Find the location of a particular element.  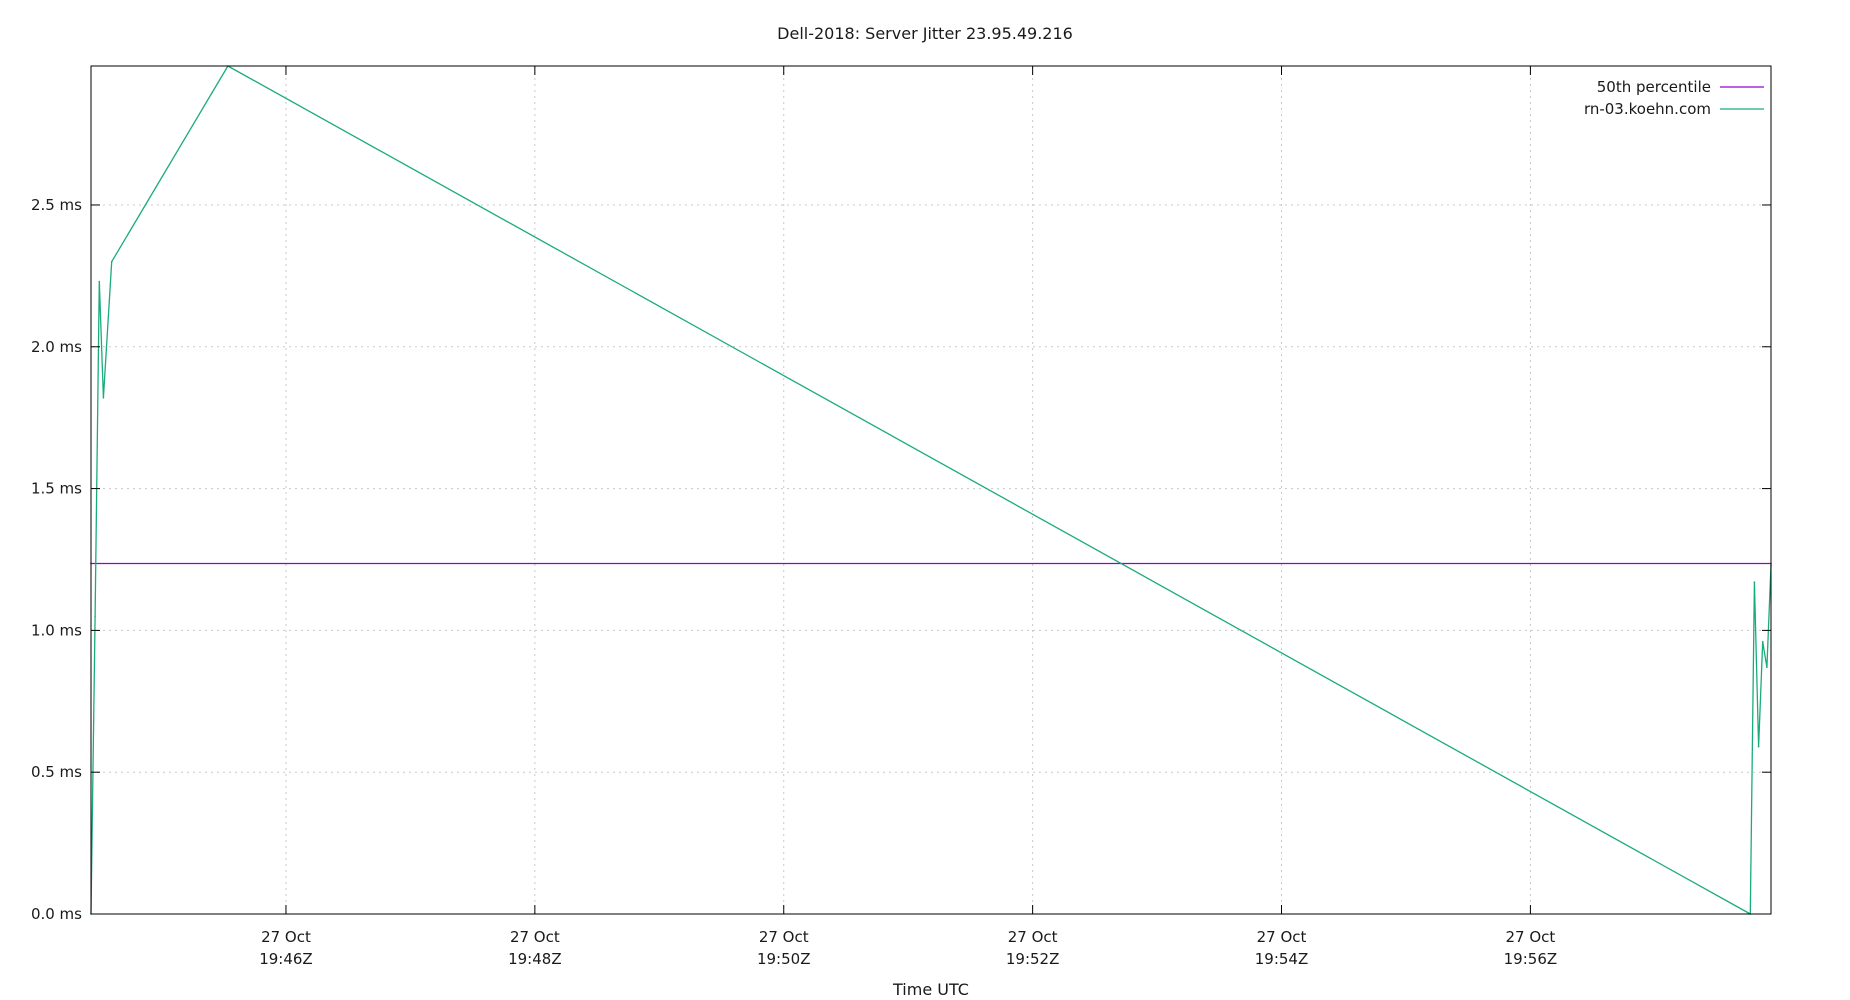

x-tick-label-time: 19:54Z is located at coordinates (1282, 959).